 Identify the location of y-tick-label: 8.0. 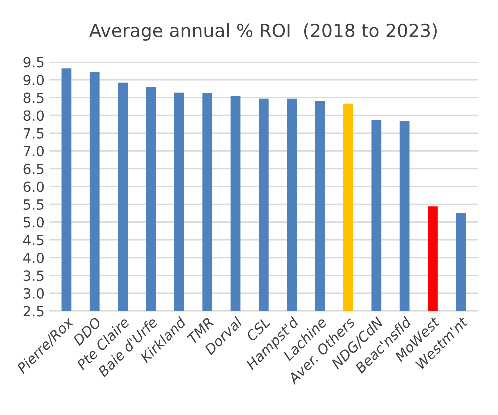
(34, 116).